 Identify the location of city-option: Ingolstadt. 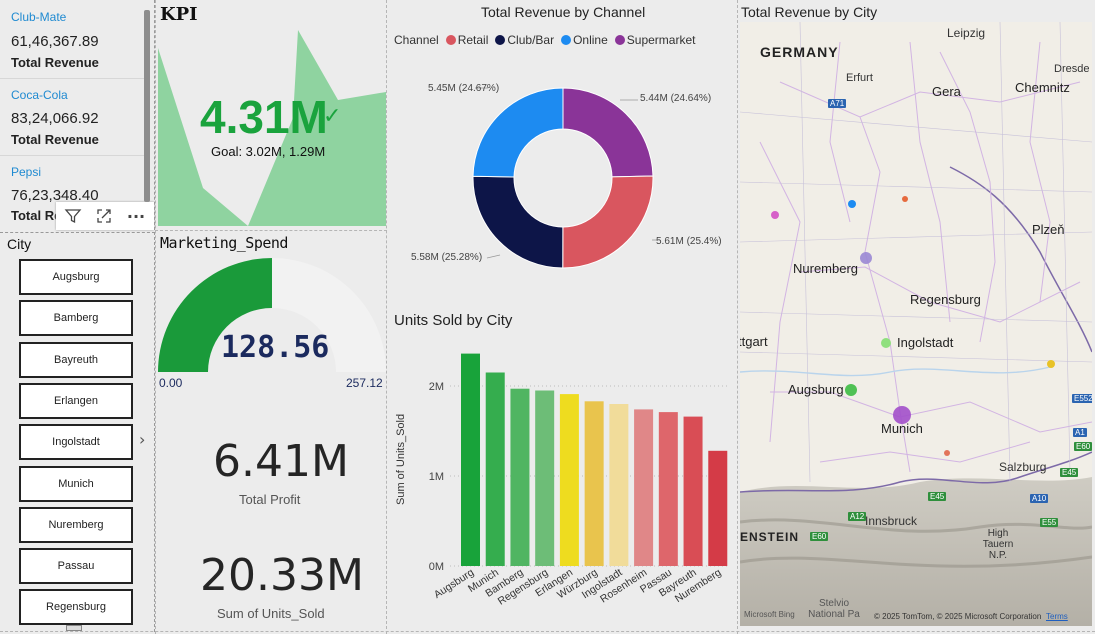
(76, 442).